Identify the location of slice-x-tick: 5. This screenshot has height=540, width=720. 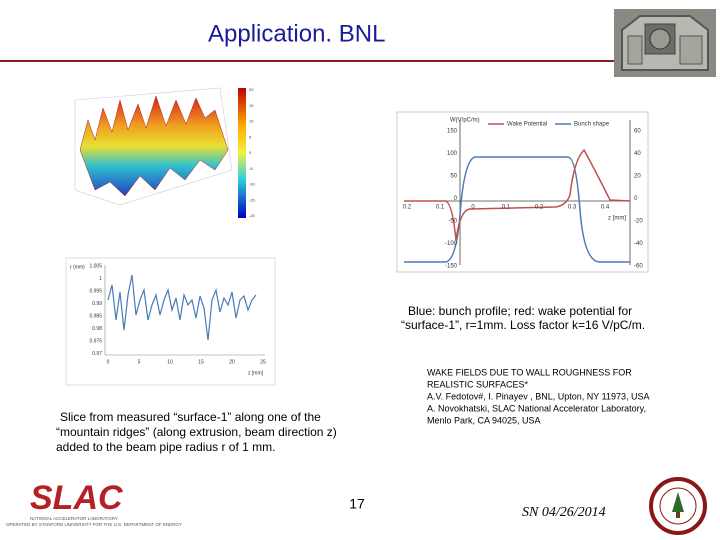
(139, 362).